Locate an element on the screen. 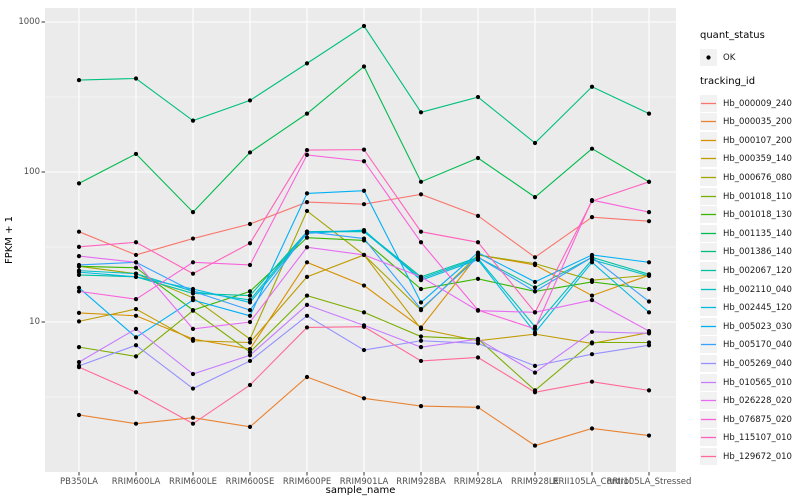 The image size is (800, 500). legend-item-label-Hb_000009_240: Hb_000009_240 is located at coordinates (757, 103).